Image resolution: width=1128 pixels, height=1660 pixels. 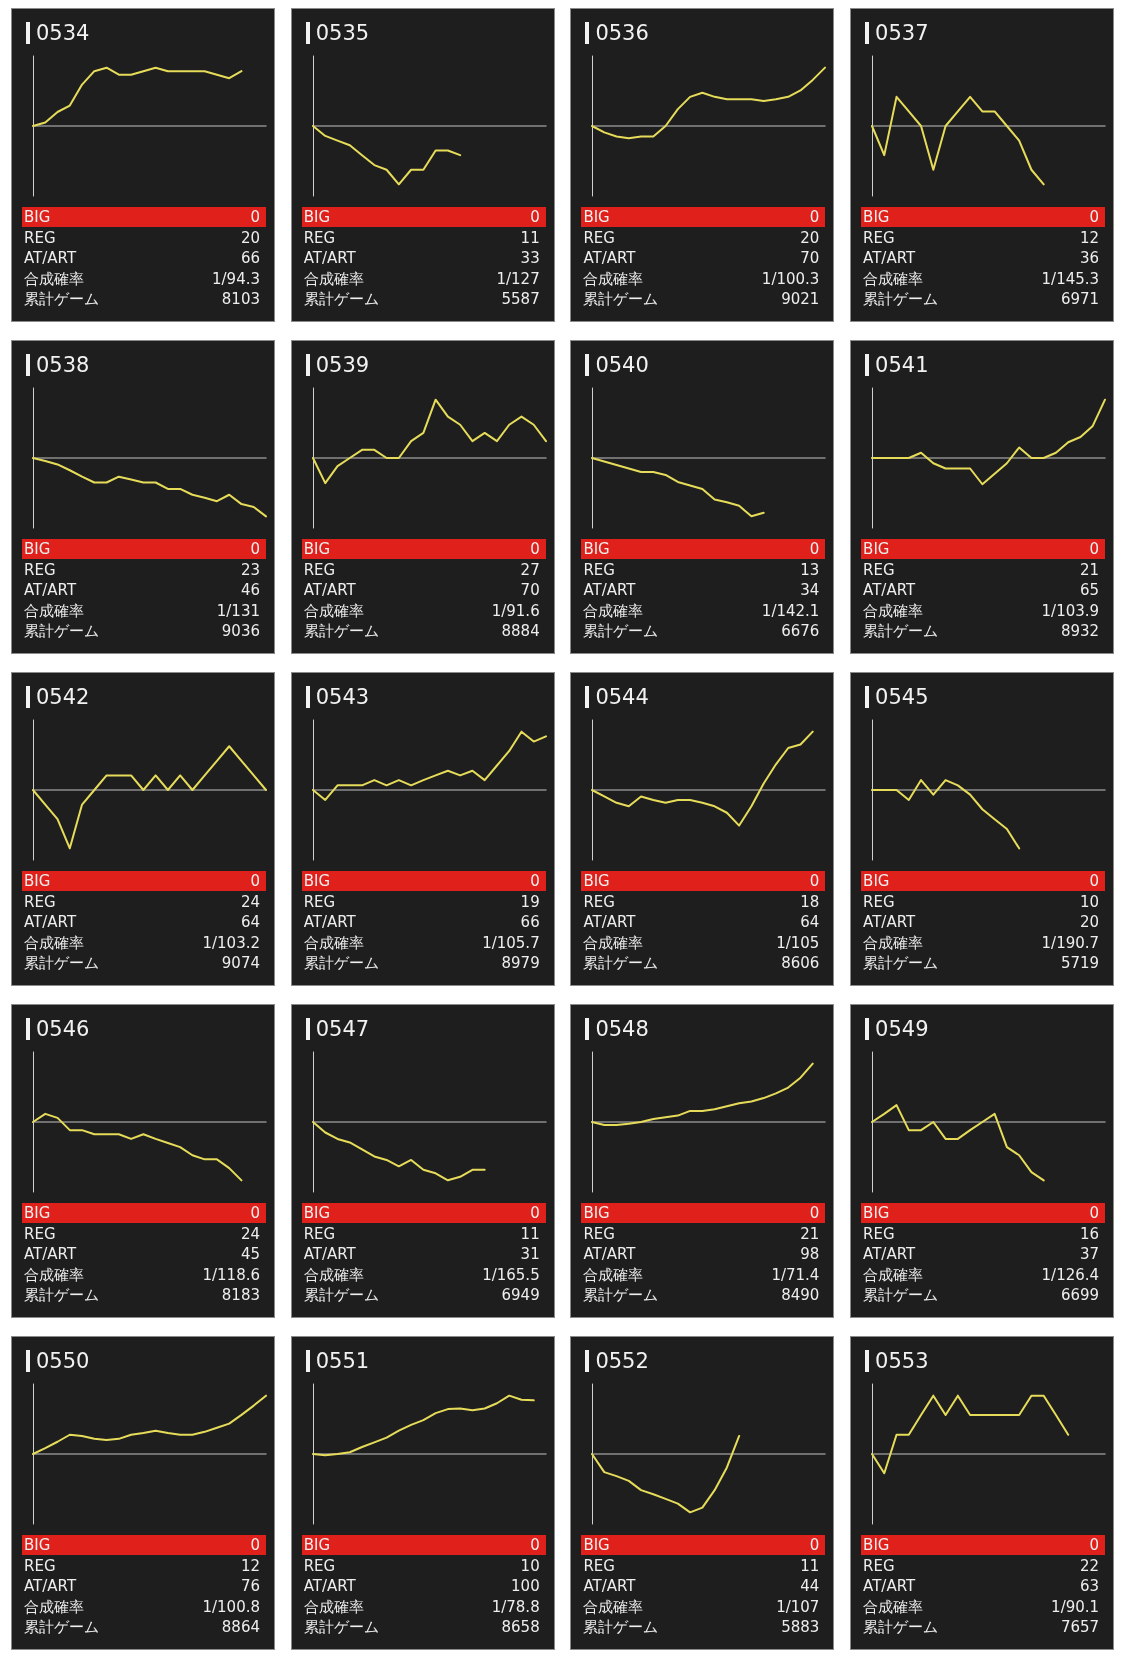 I want to click on text: 1/94.3, so click(x=236, y=278).